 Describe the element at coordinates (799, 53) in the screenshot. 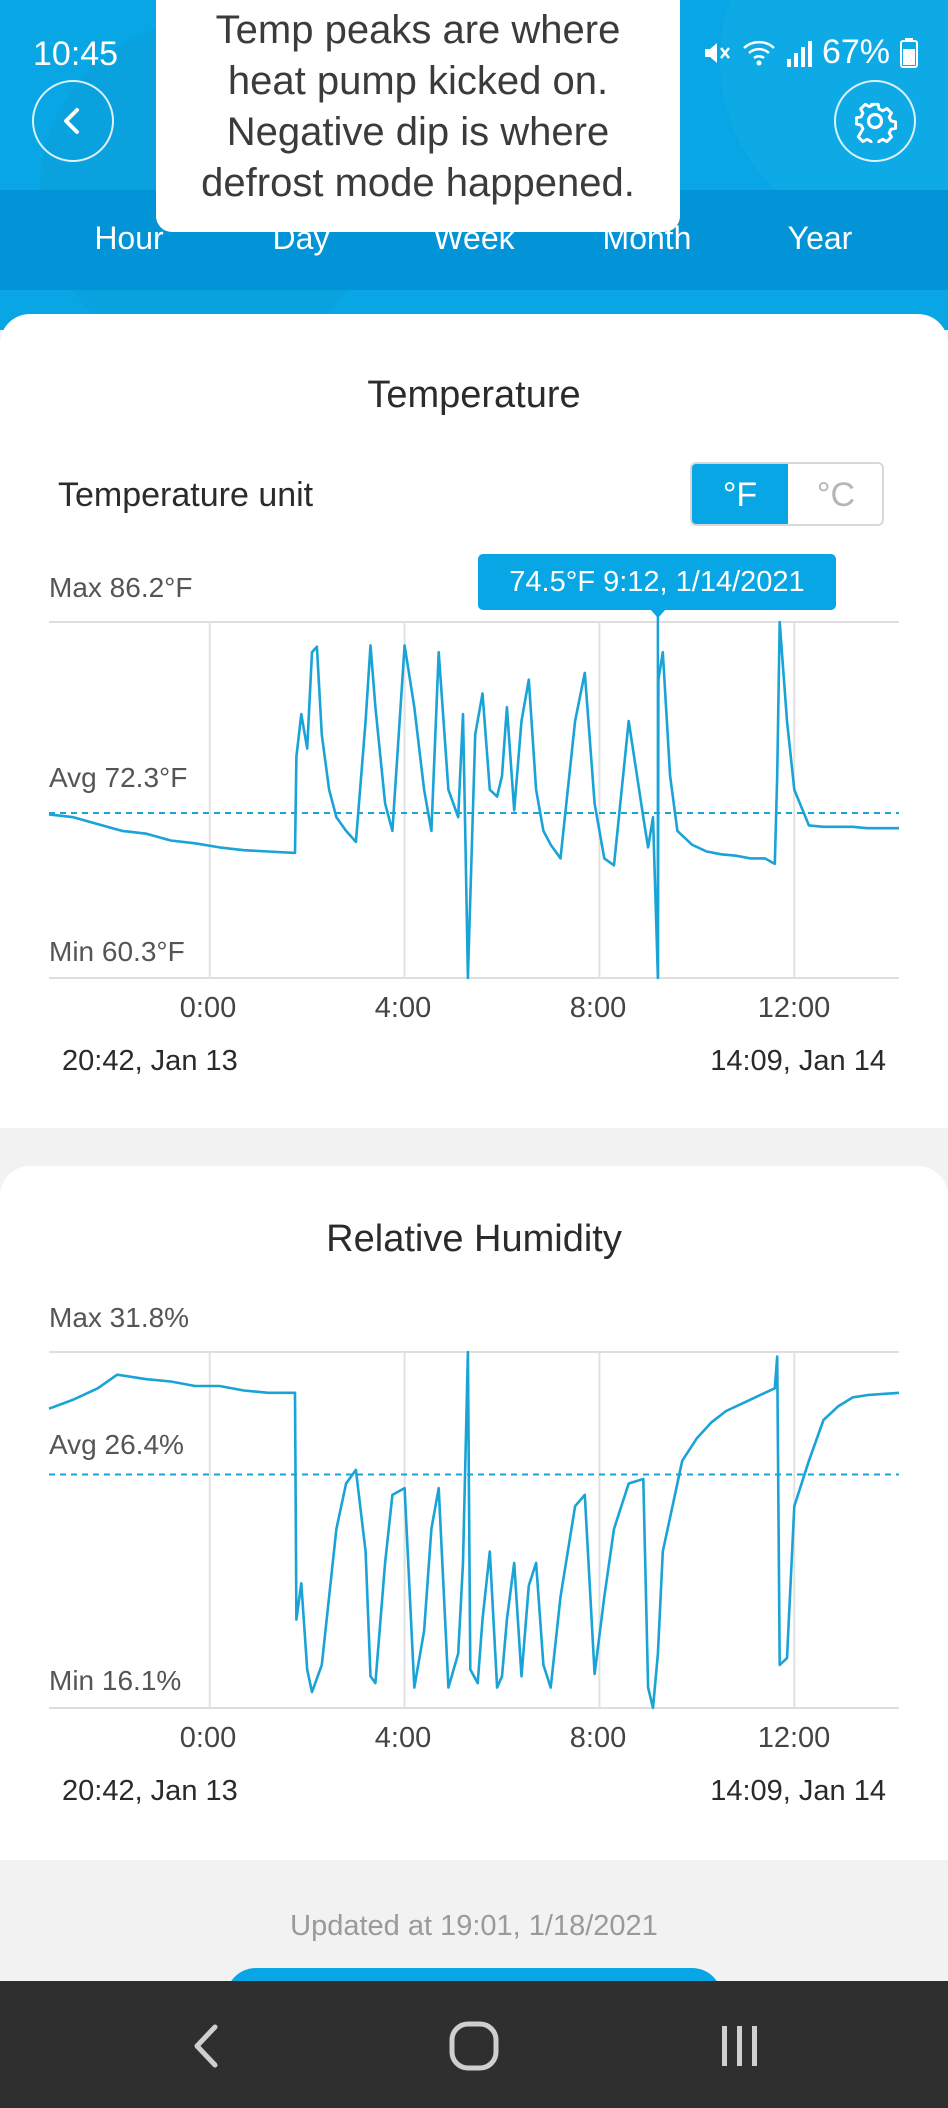

I see `signal-icon` at that location.